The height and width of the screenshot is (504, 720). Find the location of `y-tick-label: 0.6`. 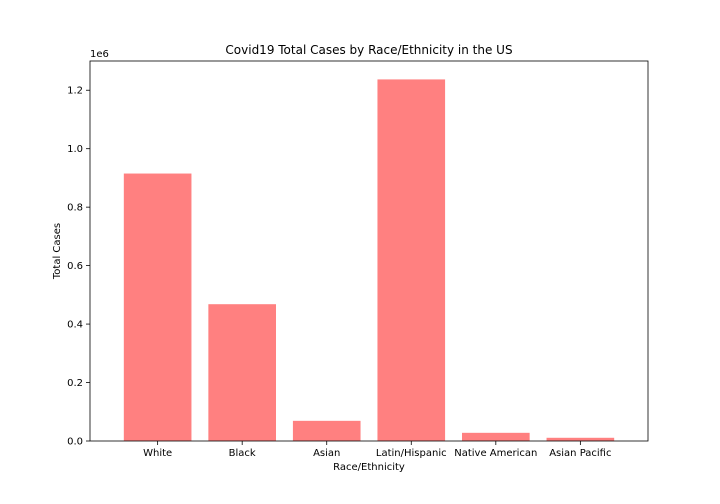

y-tick-label: 0.6 is located at coordinates (75, 266).